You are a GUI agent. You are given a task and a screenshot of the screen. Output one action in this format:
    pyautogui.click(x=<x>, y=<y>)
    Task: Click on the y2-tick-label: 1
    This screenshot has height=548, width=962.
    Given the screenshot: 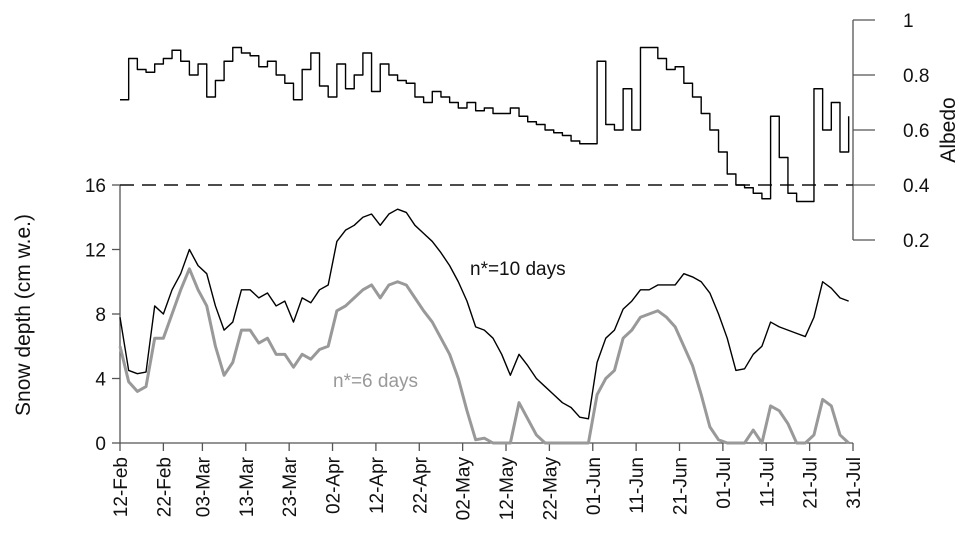 What is the action you would take?
    pyautogui.click(x=908, y=21)
    